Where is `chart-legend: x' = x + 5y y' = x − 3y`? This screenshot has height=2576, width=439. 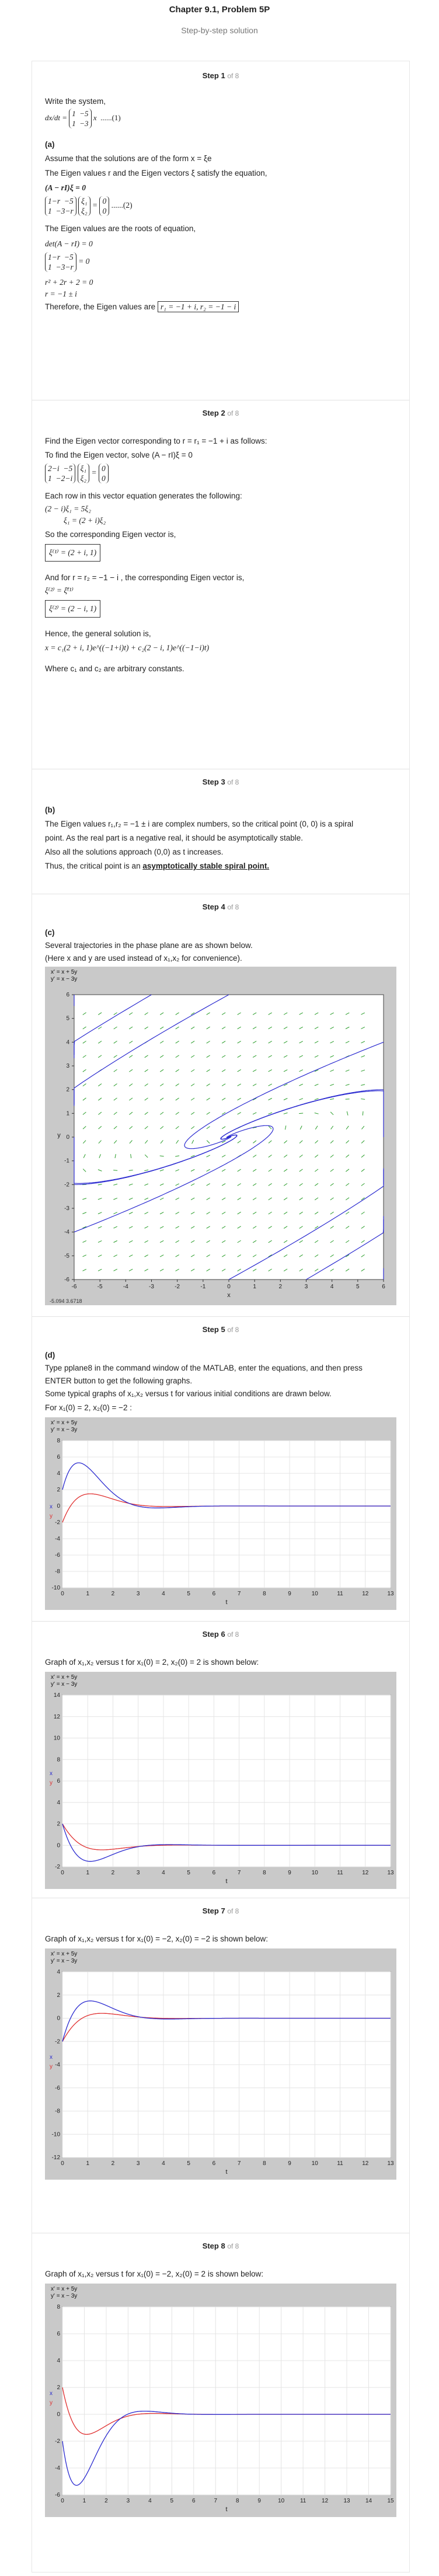 chart-legend: x' = x + 5y y' = x − 3y is located at coordinates (64, 976).